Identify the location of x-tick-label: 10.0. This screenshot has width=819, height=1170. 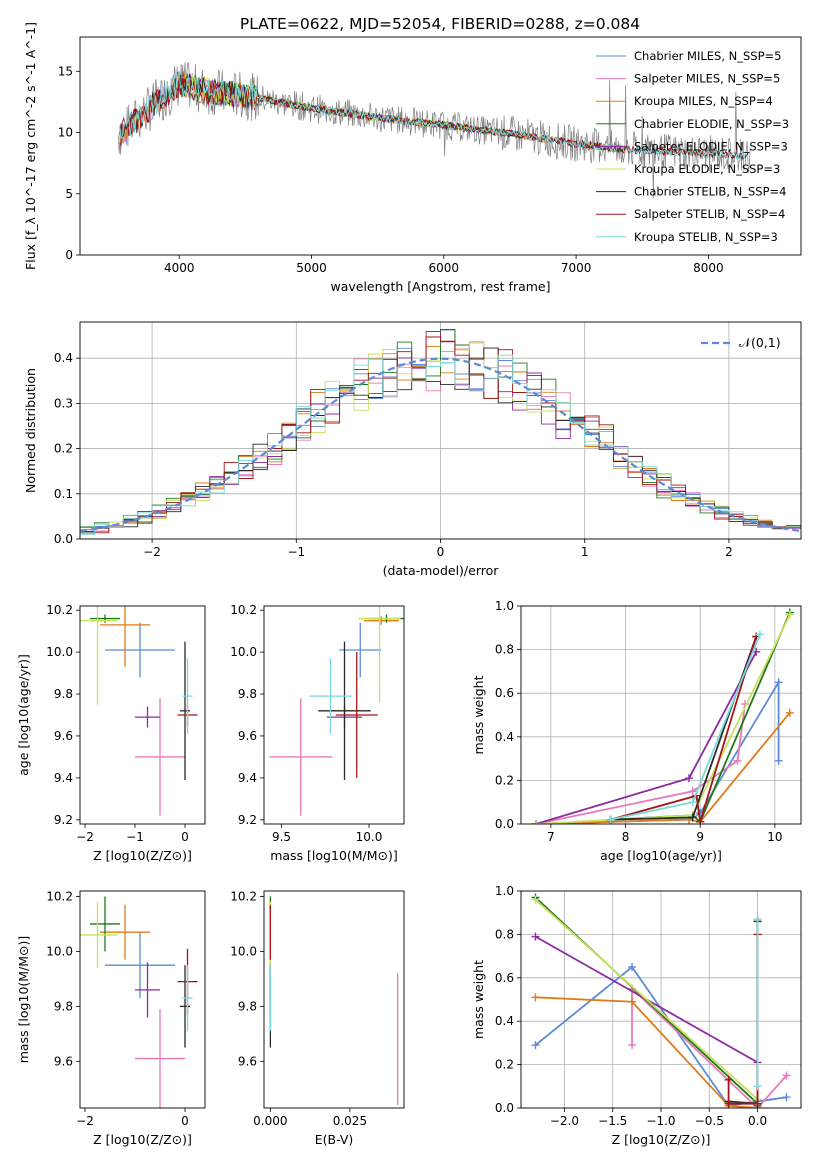
(369, 837).